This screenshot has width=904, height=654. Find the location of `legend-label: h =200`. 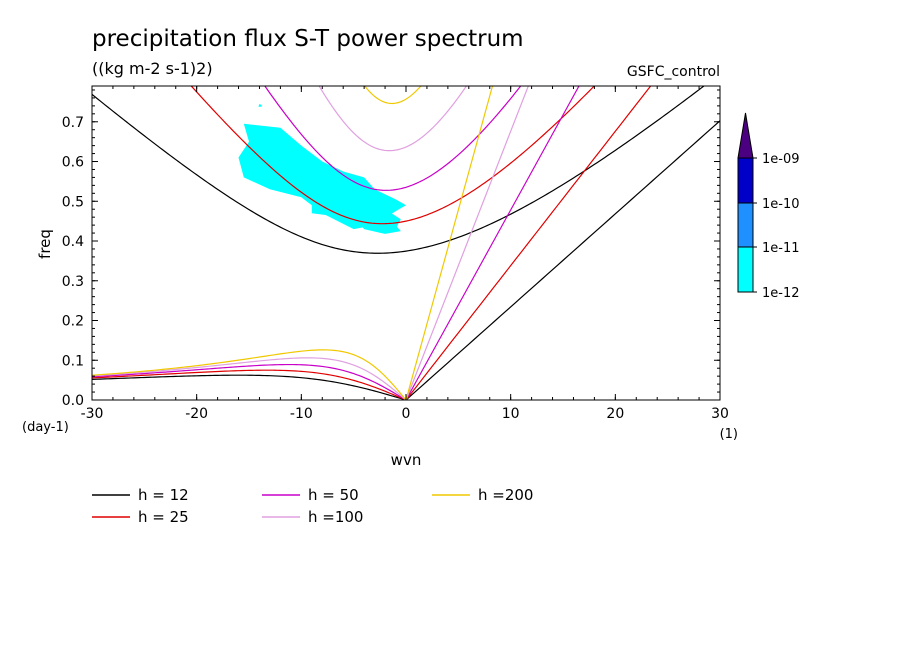

legend-label: h =200 is located at coordinates (505, 495).